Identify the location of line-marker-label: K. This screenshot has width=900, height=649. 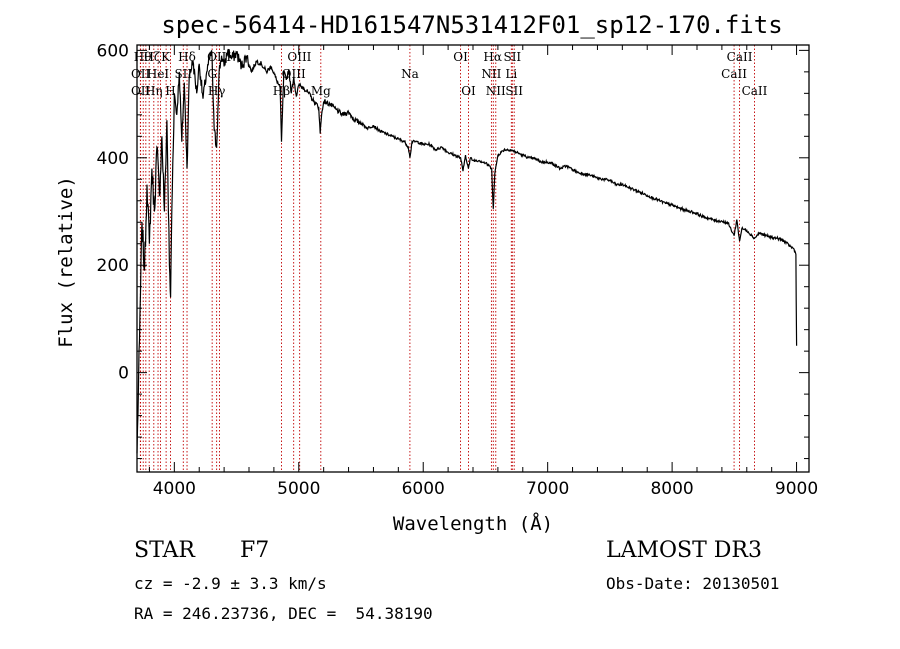
(166, 57).